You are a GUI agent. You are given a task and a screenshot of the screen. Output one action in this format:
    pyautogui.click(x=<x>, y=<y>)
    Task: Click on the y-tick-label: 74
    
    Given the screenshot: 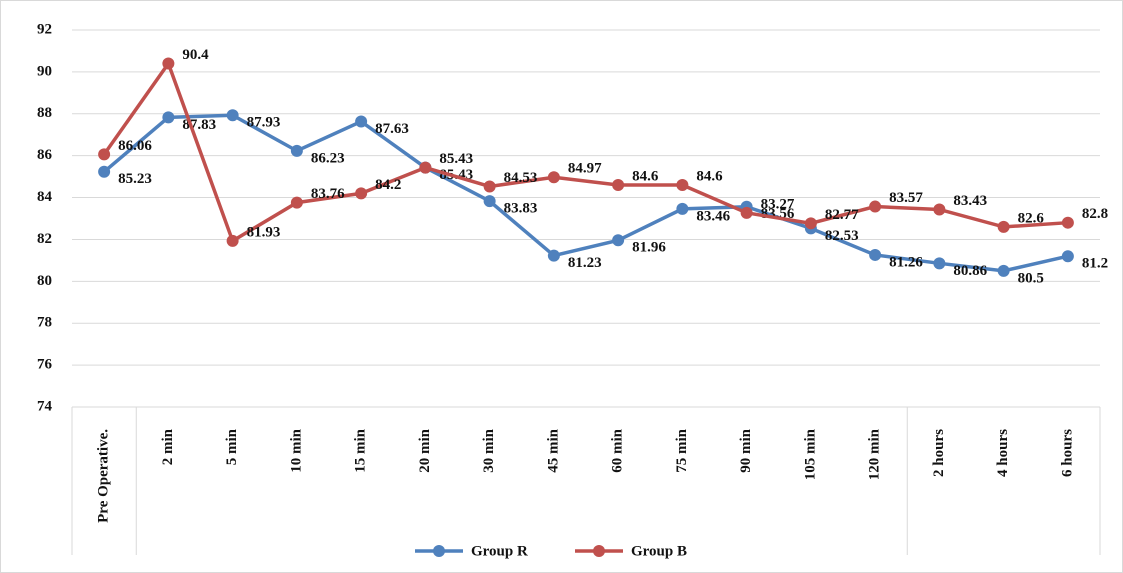 What is the action you would take?
    pyautogui.click(x=45, y=406)
    